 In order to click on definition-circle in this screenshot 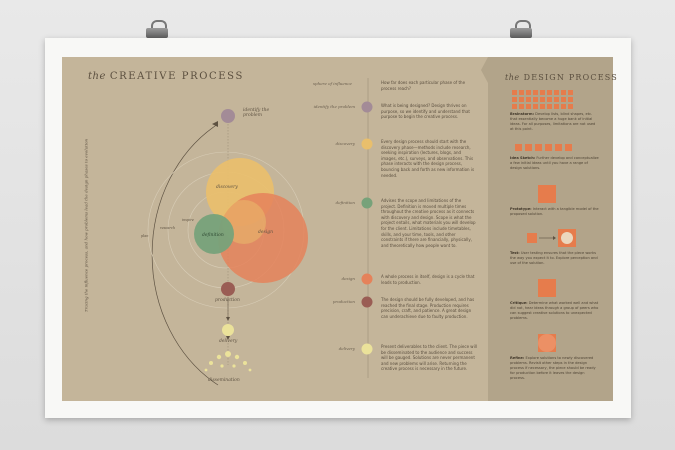, I will do `click(214, 234)`.